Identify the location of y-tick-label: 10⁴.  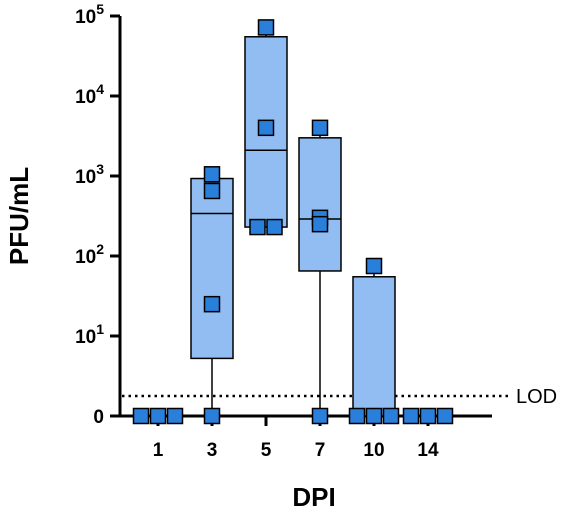
(89, 94).